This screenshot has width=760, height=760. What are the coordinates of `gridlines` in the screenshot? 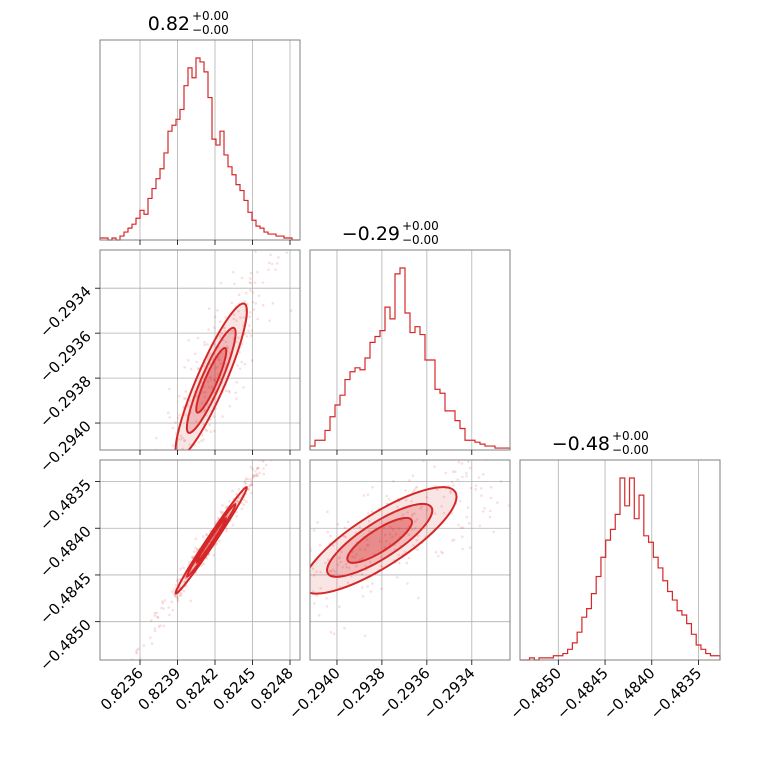 It's located at (200, 560).